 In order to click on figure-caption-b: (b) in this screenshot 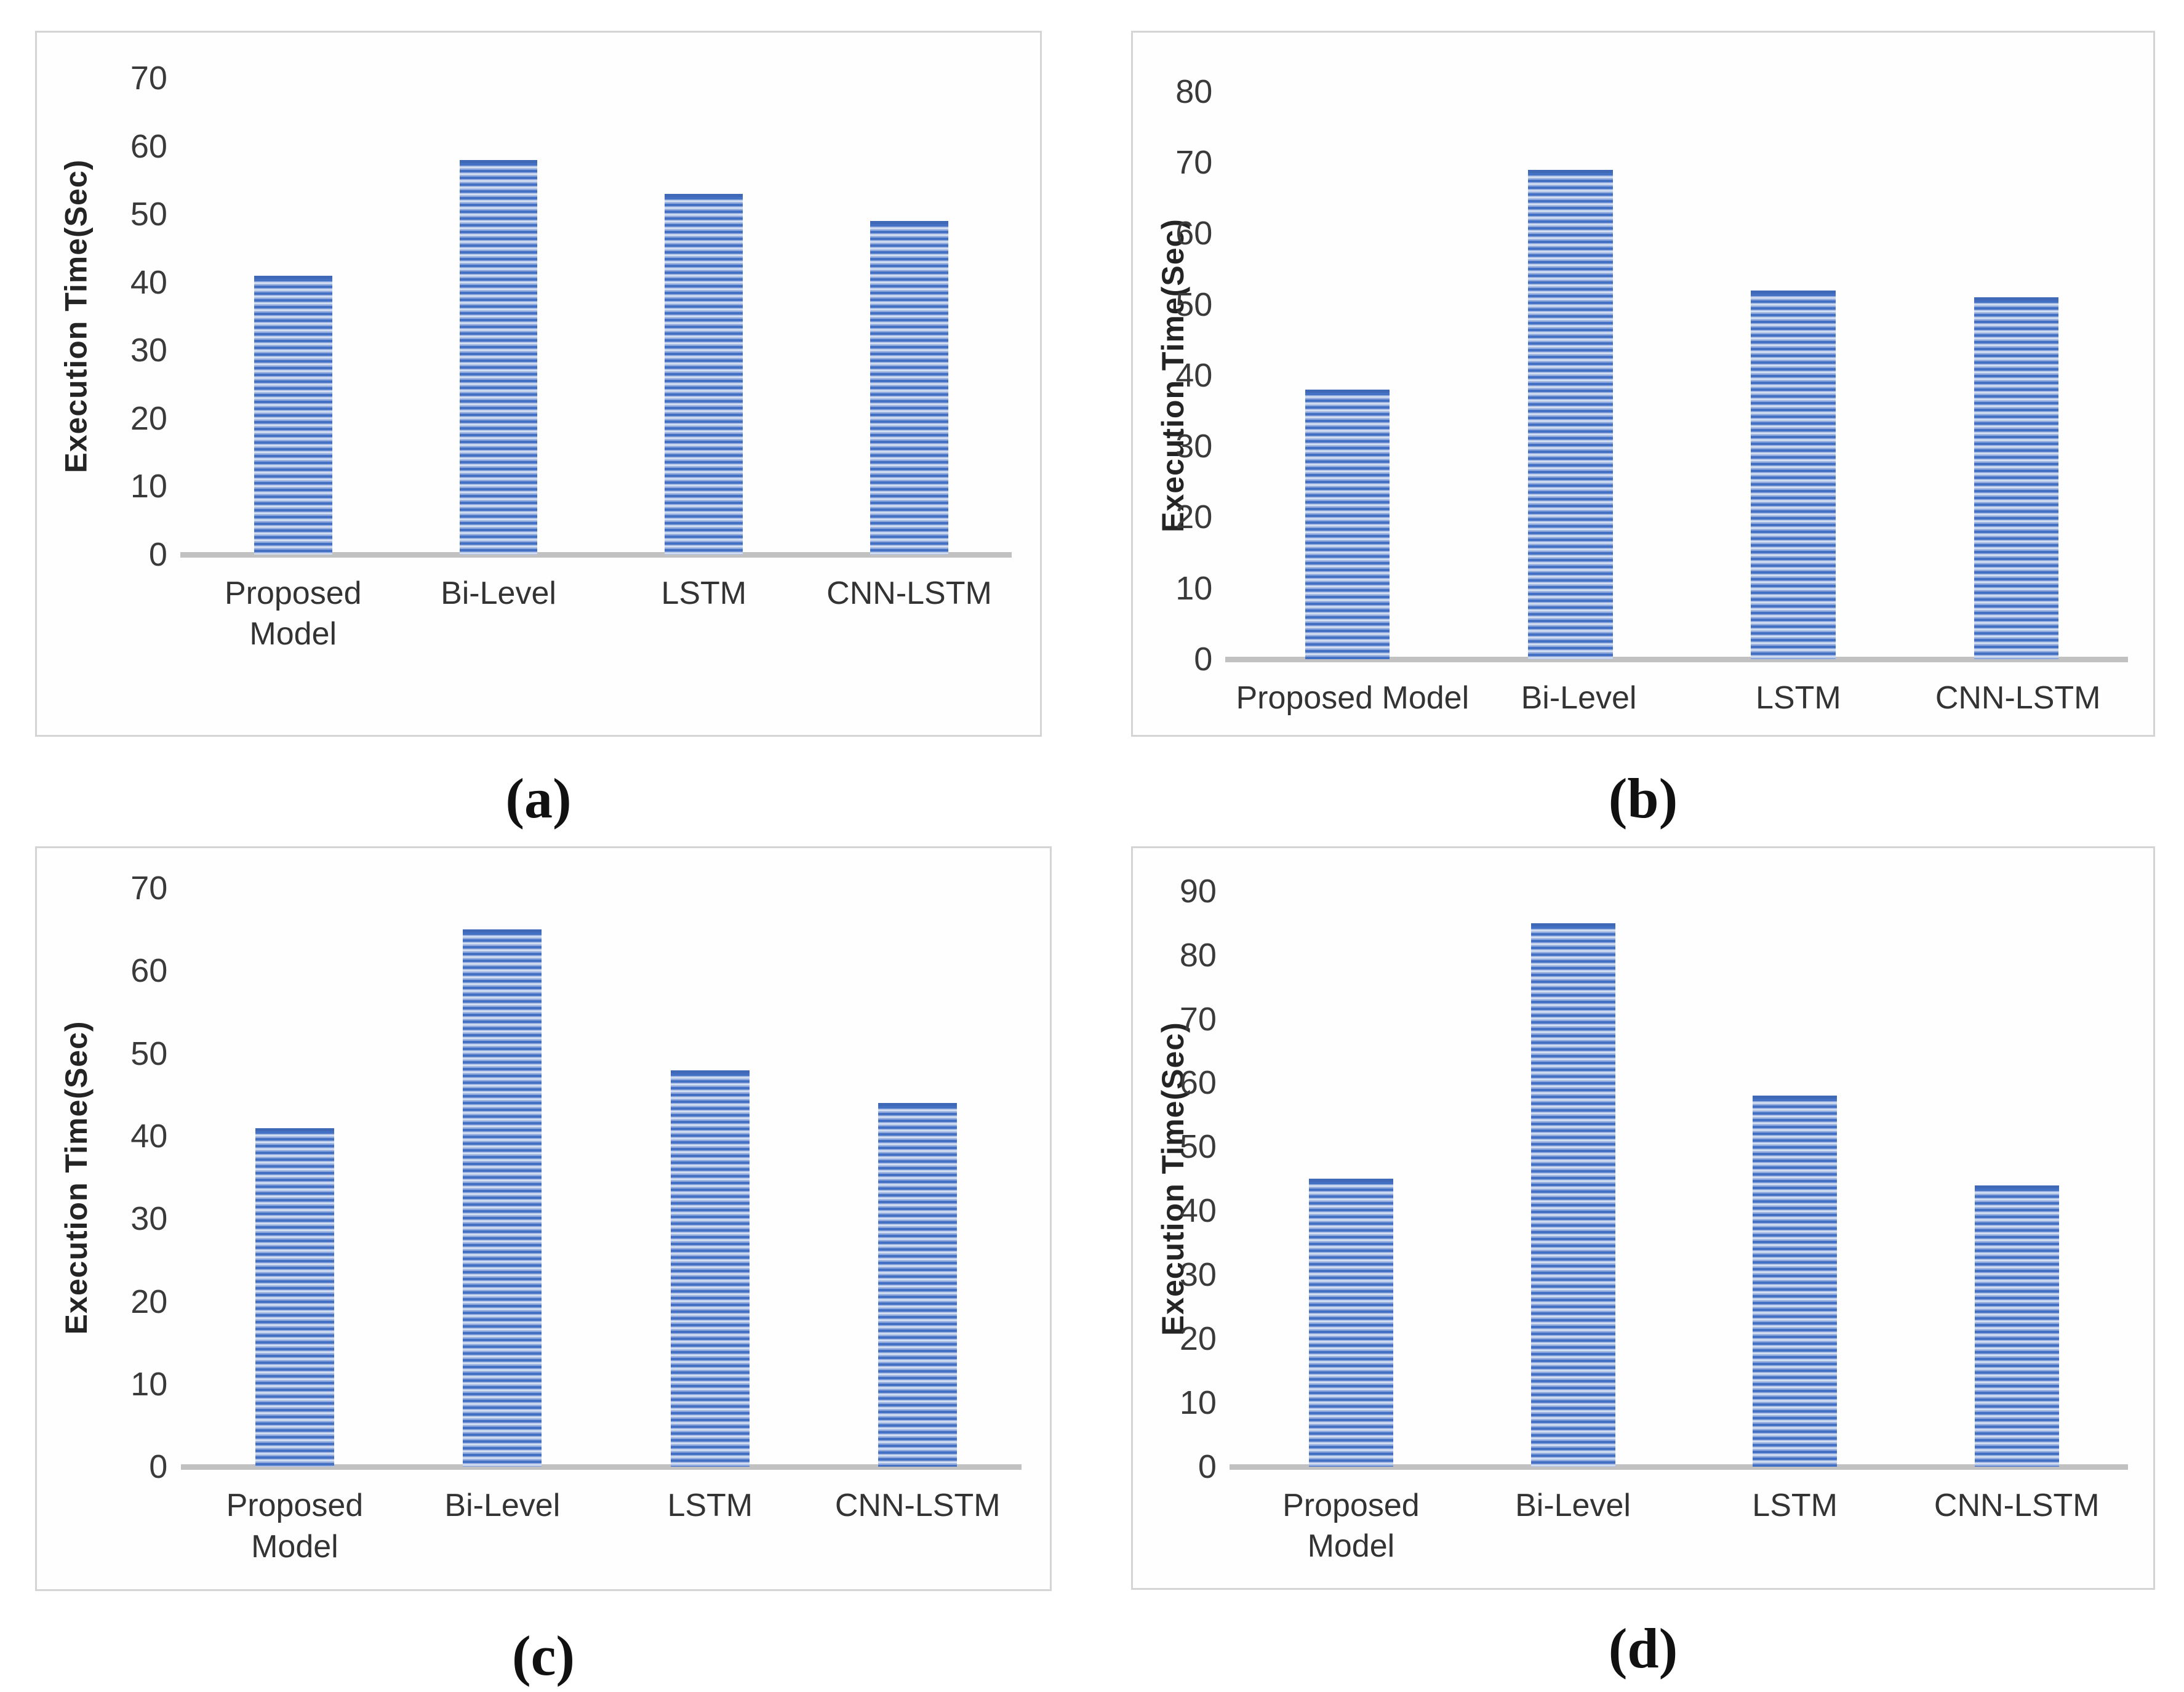, I will do `click(1643, 798)`.